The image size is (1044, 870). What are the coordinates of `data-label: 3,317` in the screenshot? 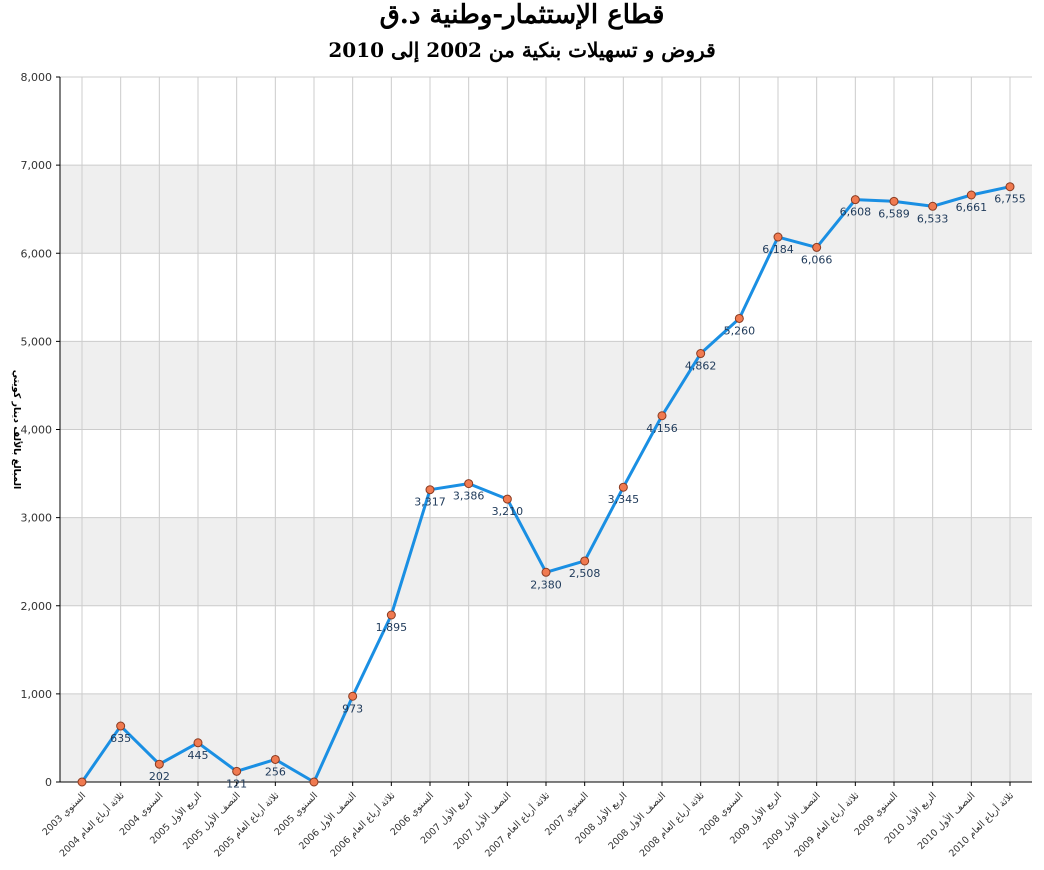 It's located at (430, 502).